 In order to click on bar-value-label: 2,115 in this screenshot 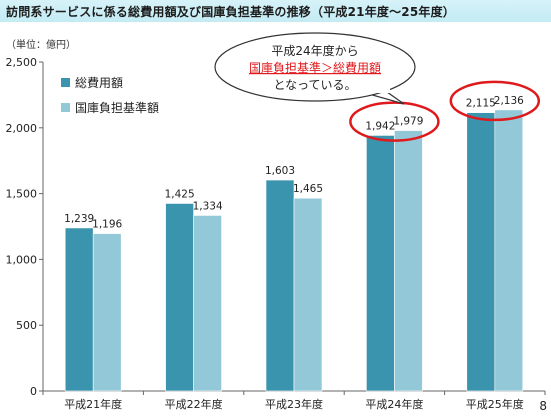, I will do `click(481, 104)`.